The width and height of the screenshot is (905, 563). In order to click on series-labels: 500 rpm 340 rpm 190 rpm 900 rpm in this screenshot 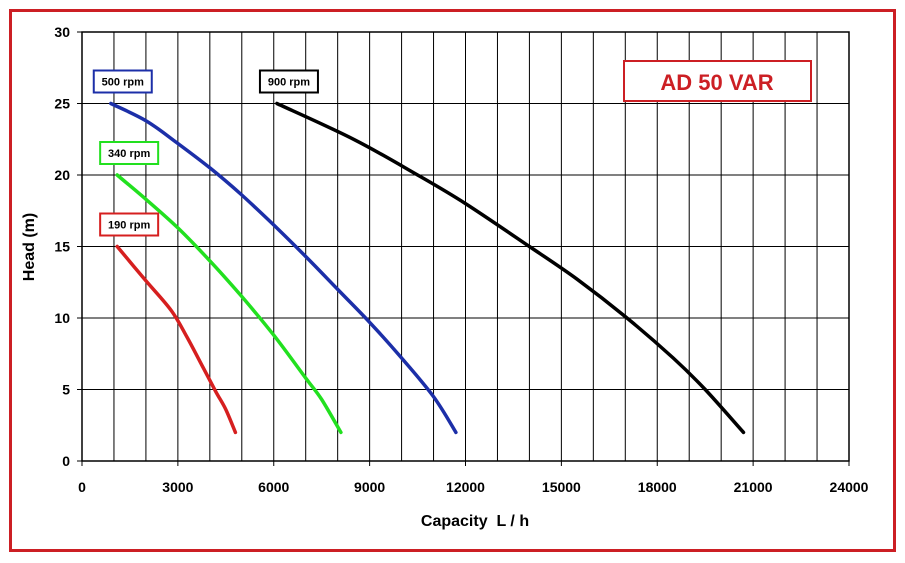, I will do `click(205, 153)`.